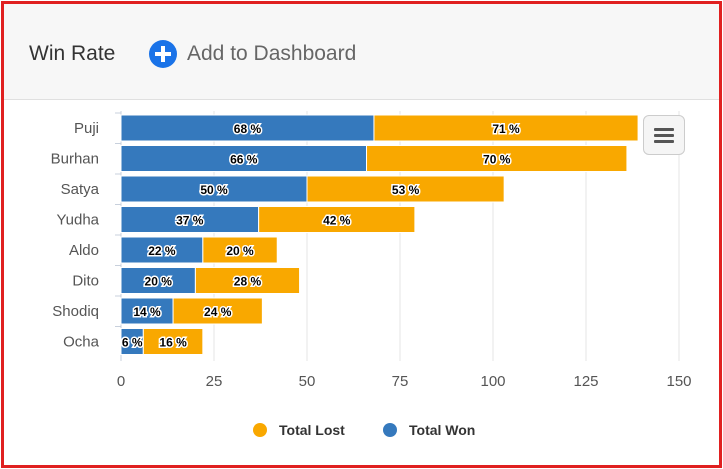  What do you see at coordinates (163, 54) in the screenshot?
I see `plus-circle-icon` at bounding box center [163, 54].